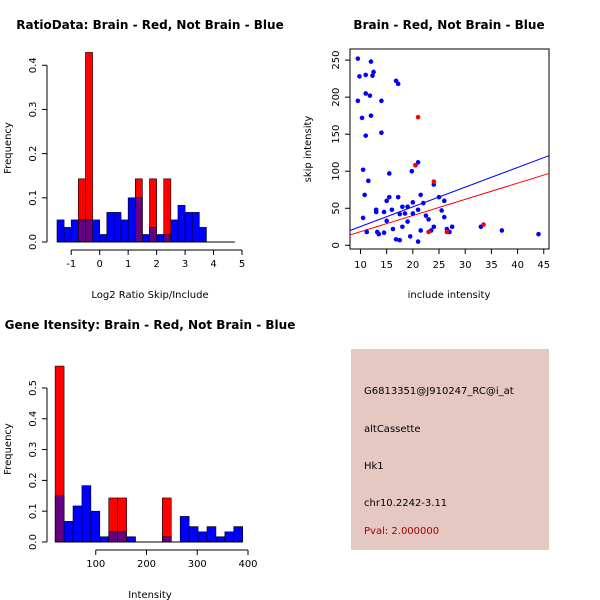 This screenshot has height=600, width=600. What do you see at coordinates (402, 531) in the screenshot?
I see `pval-text: Pval: 2.000000` at bounding box center [402, 531].